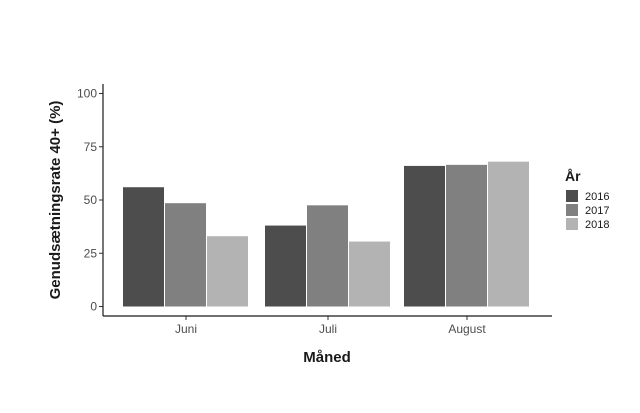 The width and height of the screenshot is (640, 413). What do you see at coordinates (573, 176) in the screenshot?
I see `legend-title: År` at bounding box center [573, 176].